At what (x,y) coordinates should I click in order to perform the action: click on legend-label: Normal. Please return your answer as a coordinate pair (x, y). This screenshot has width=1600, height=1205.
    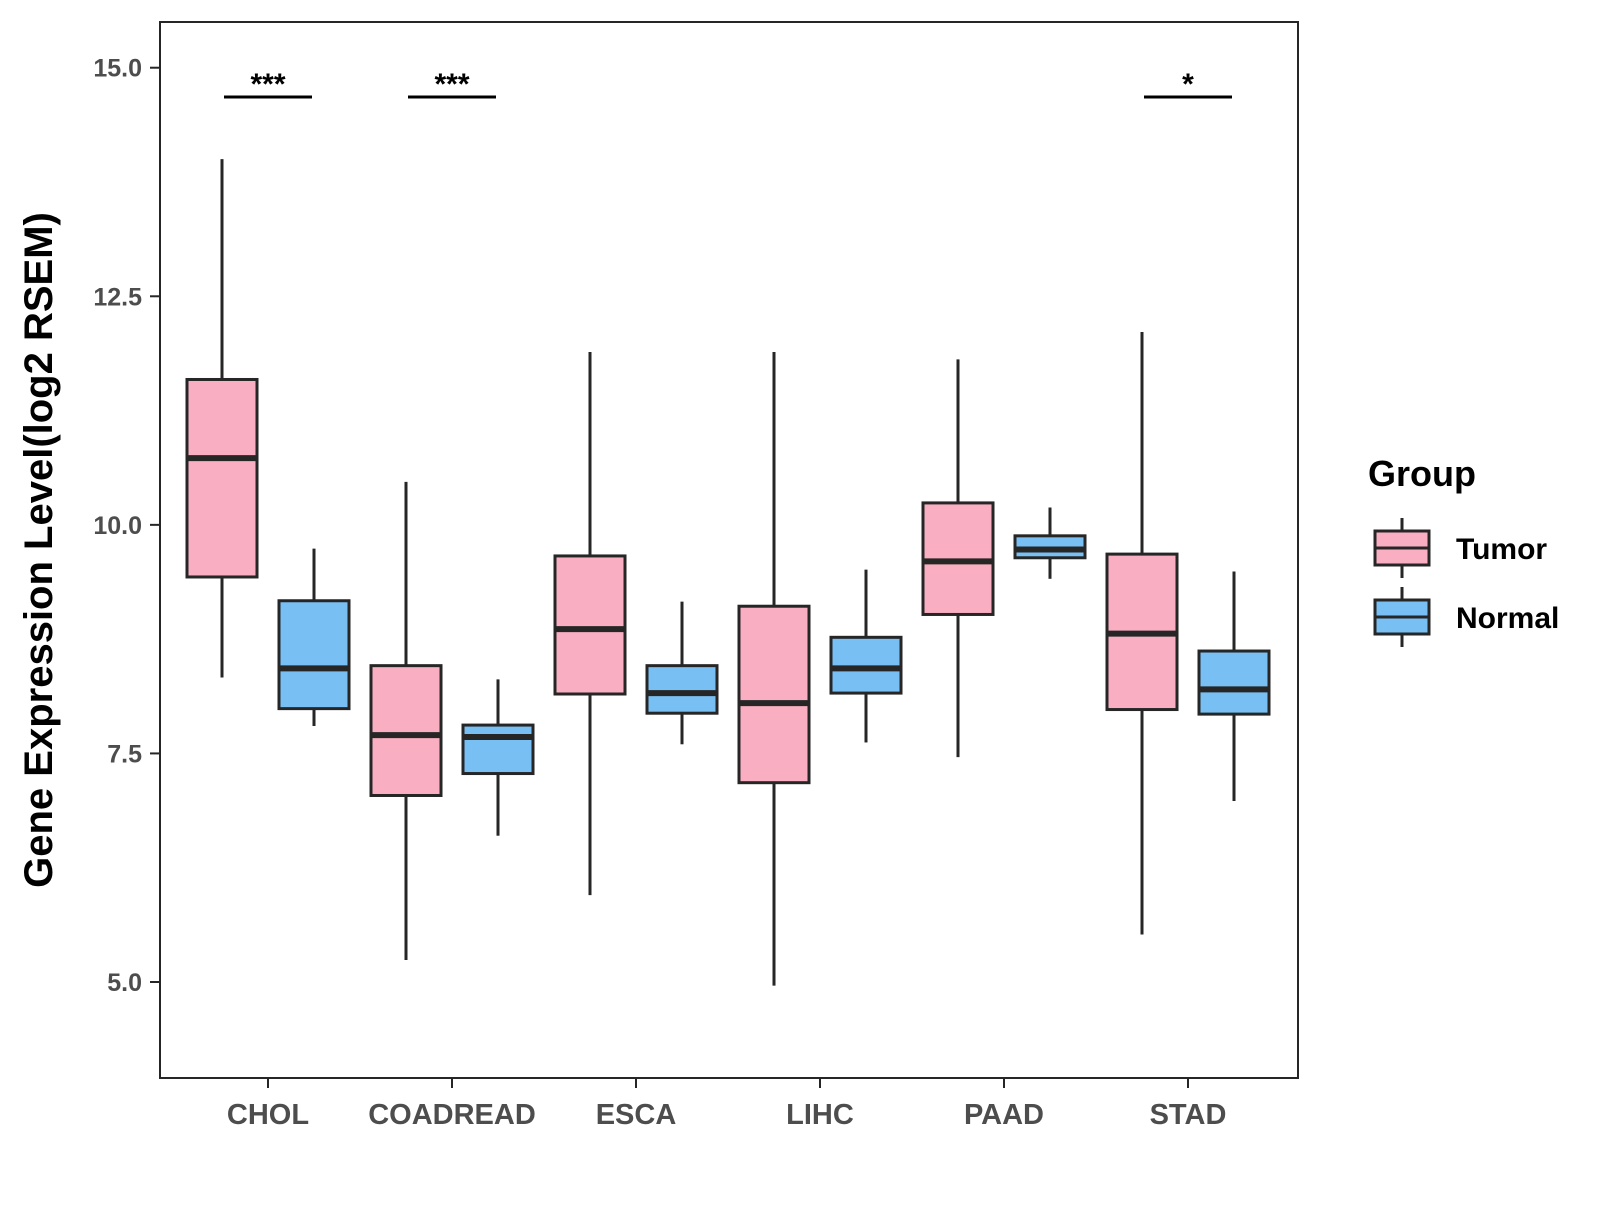
    Looking at the image, I should click on (1507, 618).